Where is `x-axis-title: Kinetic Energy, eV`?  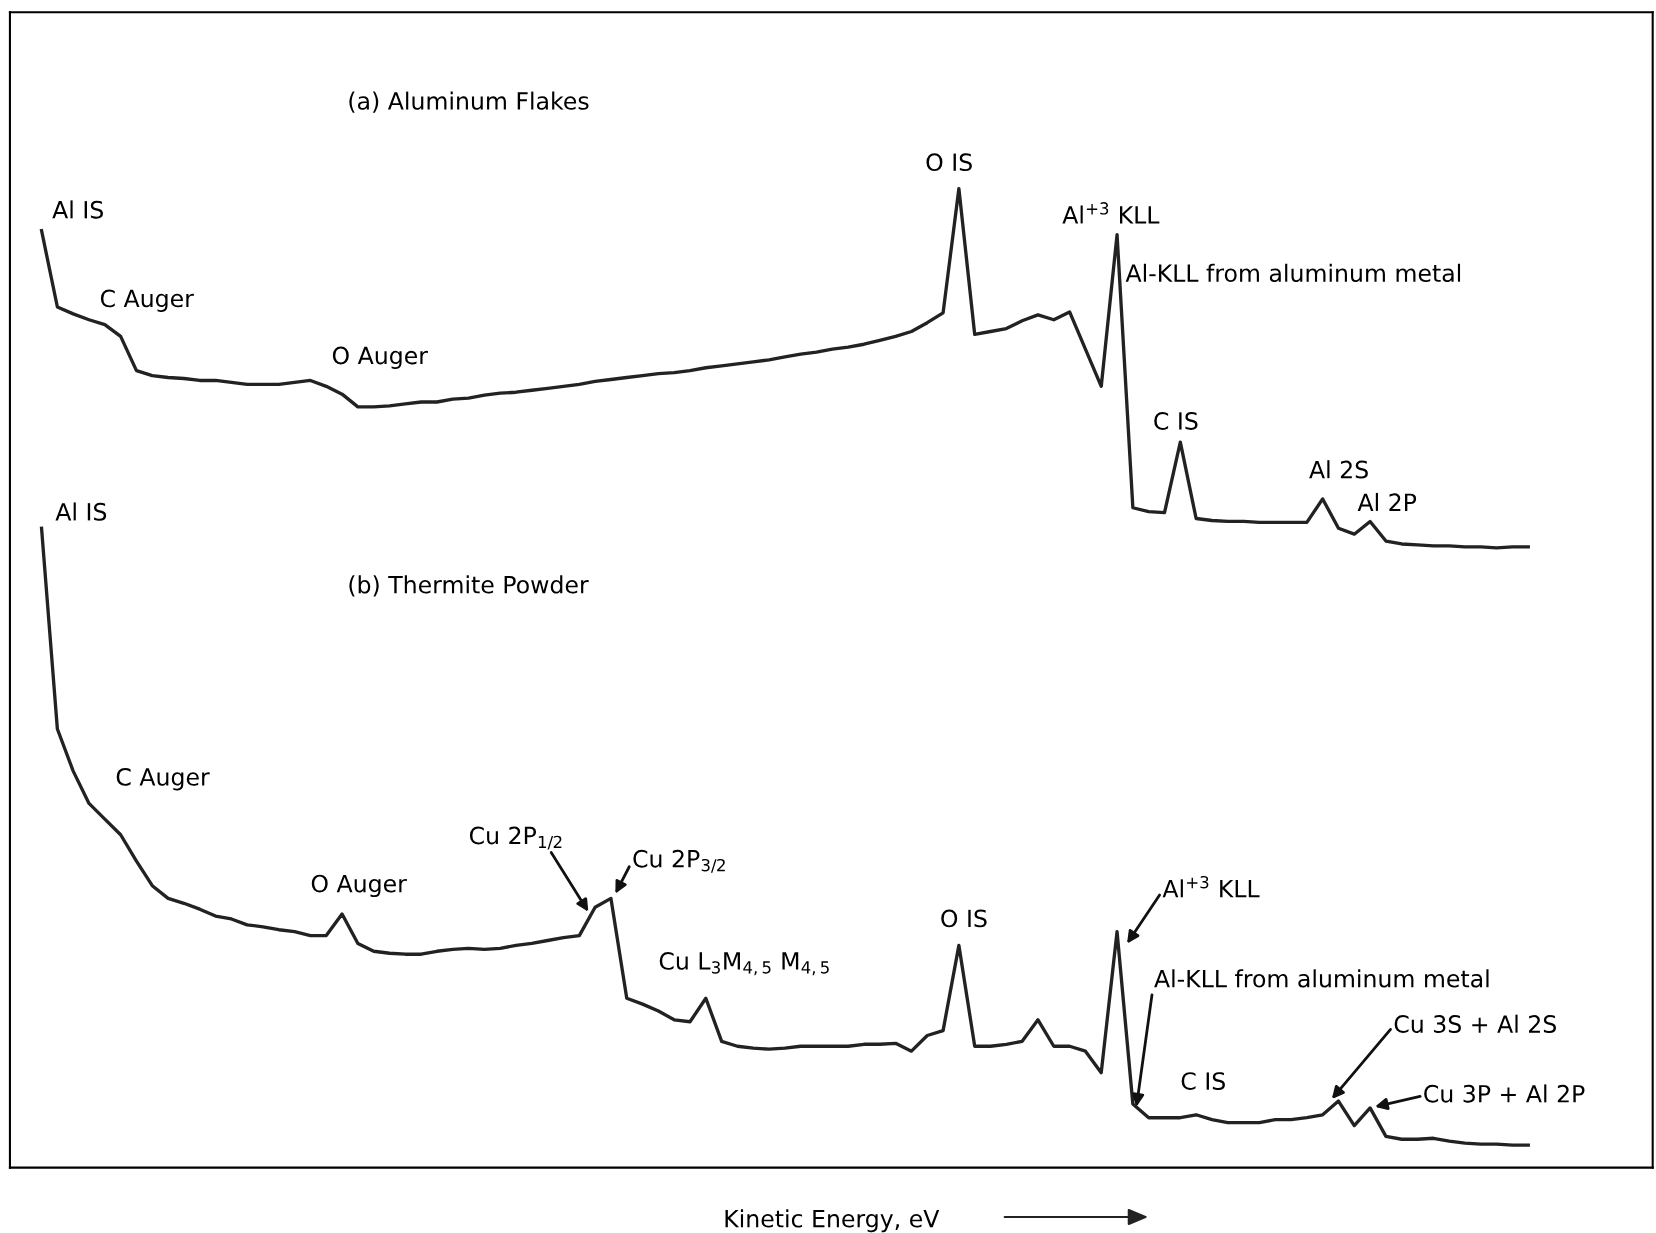 x-axis-title: Kinetic Energy, eV is located at coordinates (832, 1221).